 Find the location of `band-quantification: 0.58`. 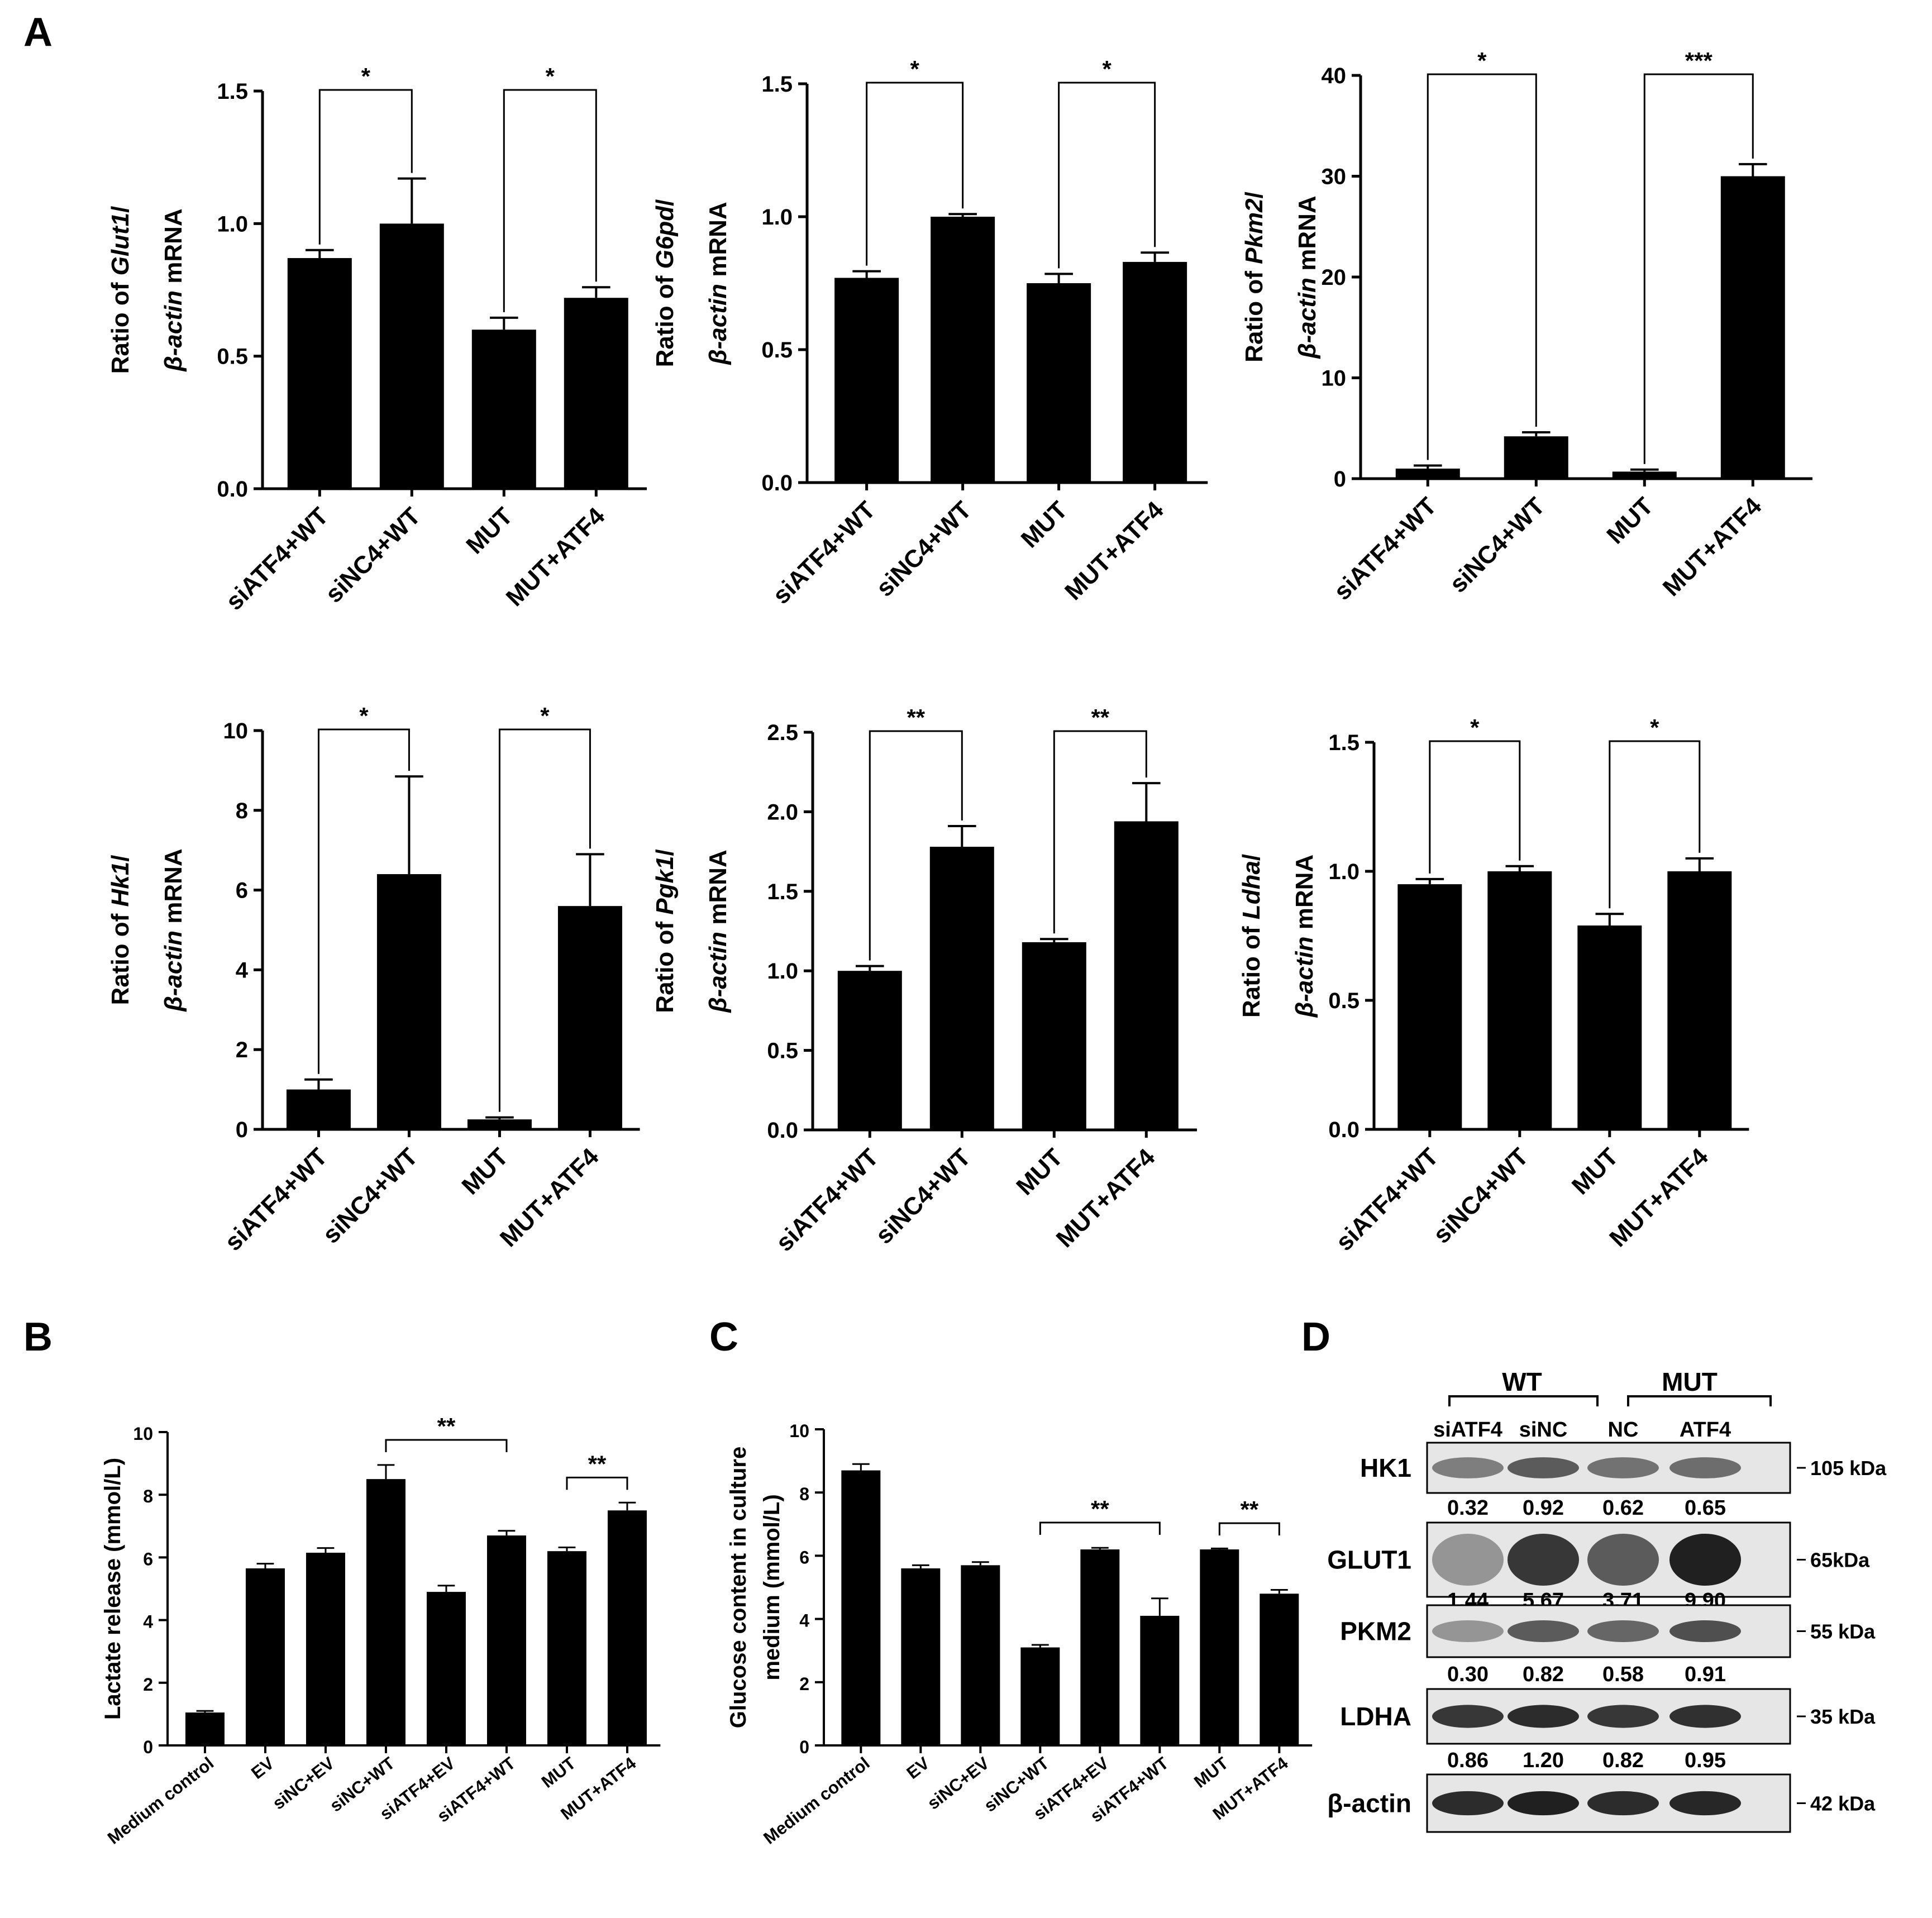

band-quantification: 0.58 is located at coordinates (1623, 1674).